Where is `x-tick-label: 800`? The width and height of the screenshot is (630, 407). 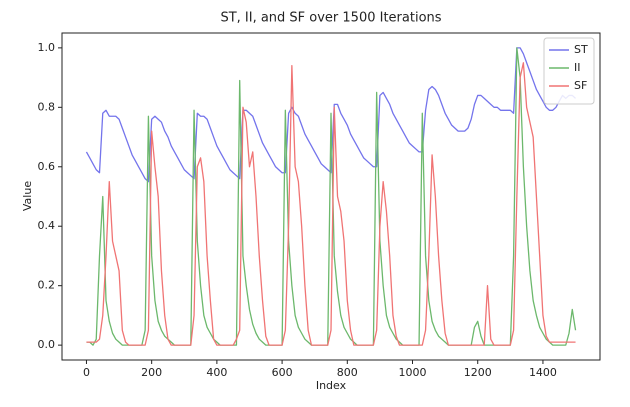 x-tick-label: 800 is located at coordinates (347, 372).